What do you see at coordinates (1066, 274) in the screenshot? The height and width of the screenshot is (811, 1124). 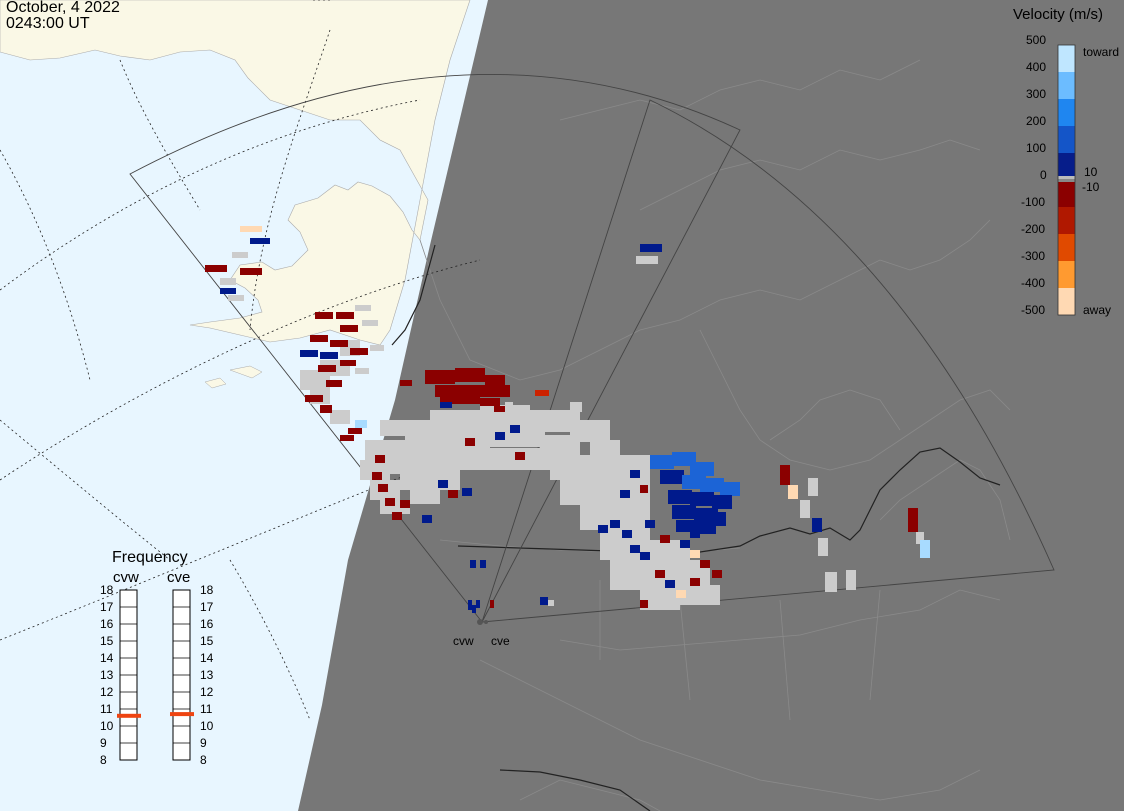 I see `colorbar-m400` at bounding box center [1066, 274].